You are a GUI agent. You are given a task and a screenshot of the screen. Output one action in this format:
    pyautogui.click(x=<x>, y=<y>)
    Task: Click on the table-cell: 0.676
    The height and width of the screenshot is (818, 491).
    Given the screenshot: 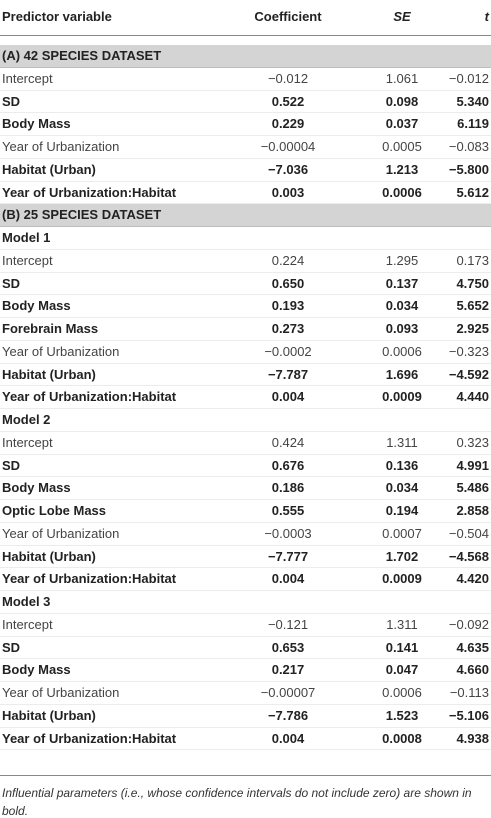 What is the action you would take?
    pyautogui.click(x=288, y=465)
    